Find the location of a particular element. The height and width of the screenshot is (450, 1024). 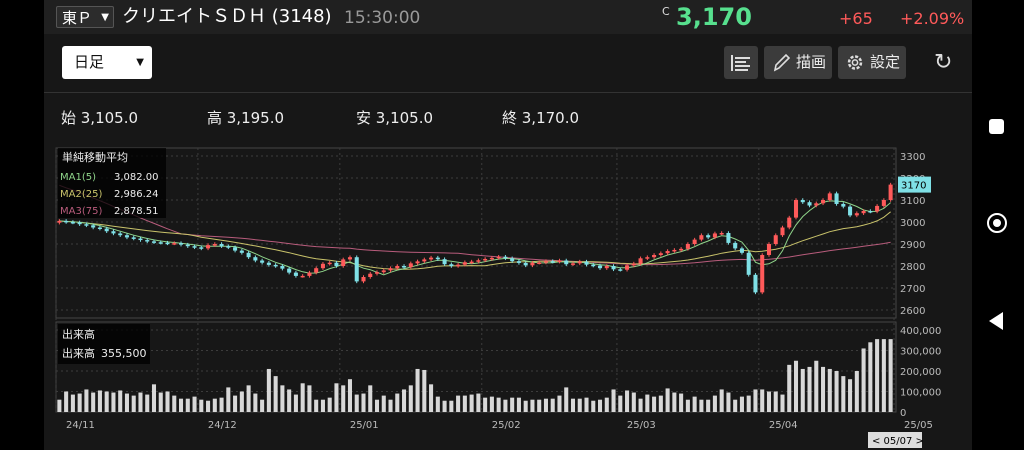

divider is located at coordinates (508, 92).